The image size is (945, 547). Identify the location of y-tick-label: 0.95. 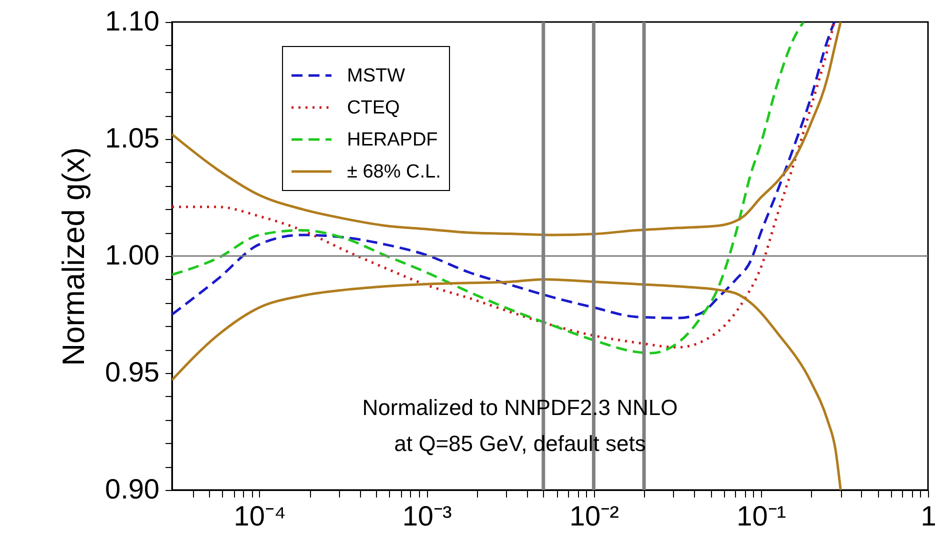
(132, 372).